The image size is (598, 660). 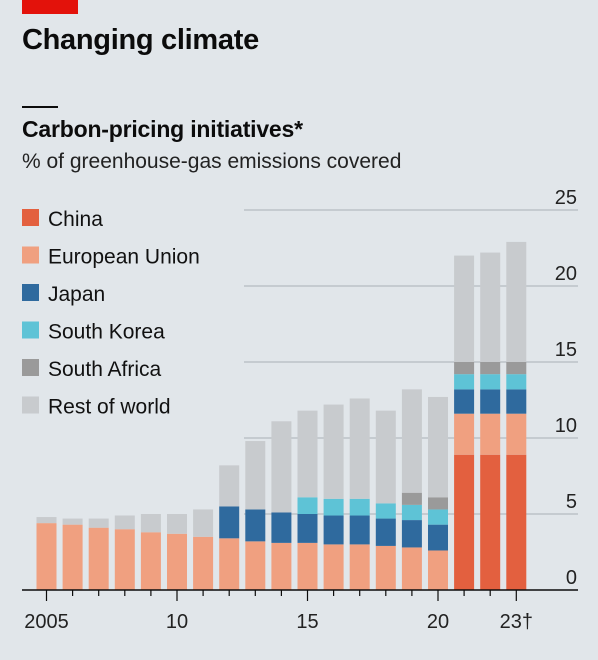 I want to click on bar-stack-2005, so click(x=46, y=553).